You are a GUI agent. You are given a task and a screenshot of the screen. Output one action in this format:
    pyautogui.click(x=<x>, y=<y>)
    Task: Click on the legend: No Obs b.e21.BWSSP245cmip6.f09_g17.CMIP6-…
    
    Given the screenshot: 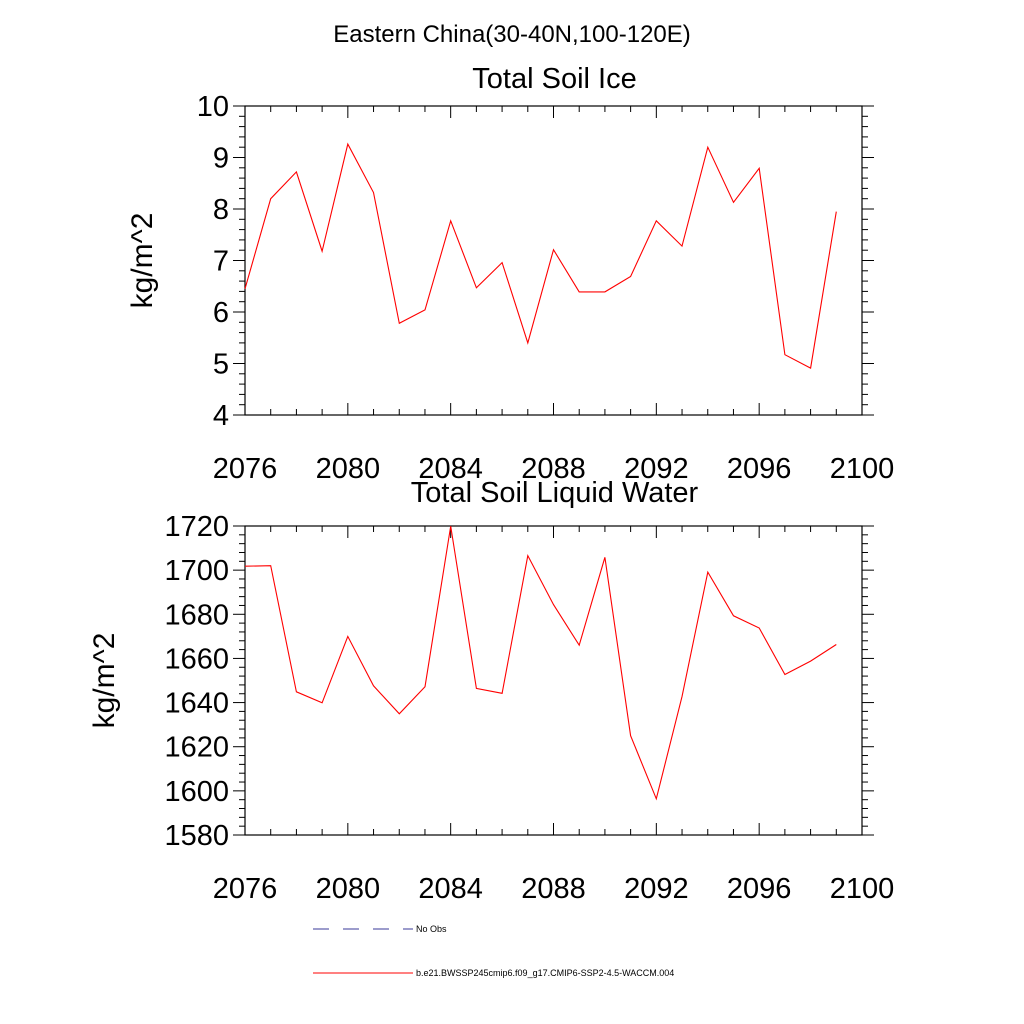 What is the action you would take?
    pyautogui.click(x=493, y=951)
    